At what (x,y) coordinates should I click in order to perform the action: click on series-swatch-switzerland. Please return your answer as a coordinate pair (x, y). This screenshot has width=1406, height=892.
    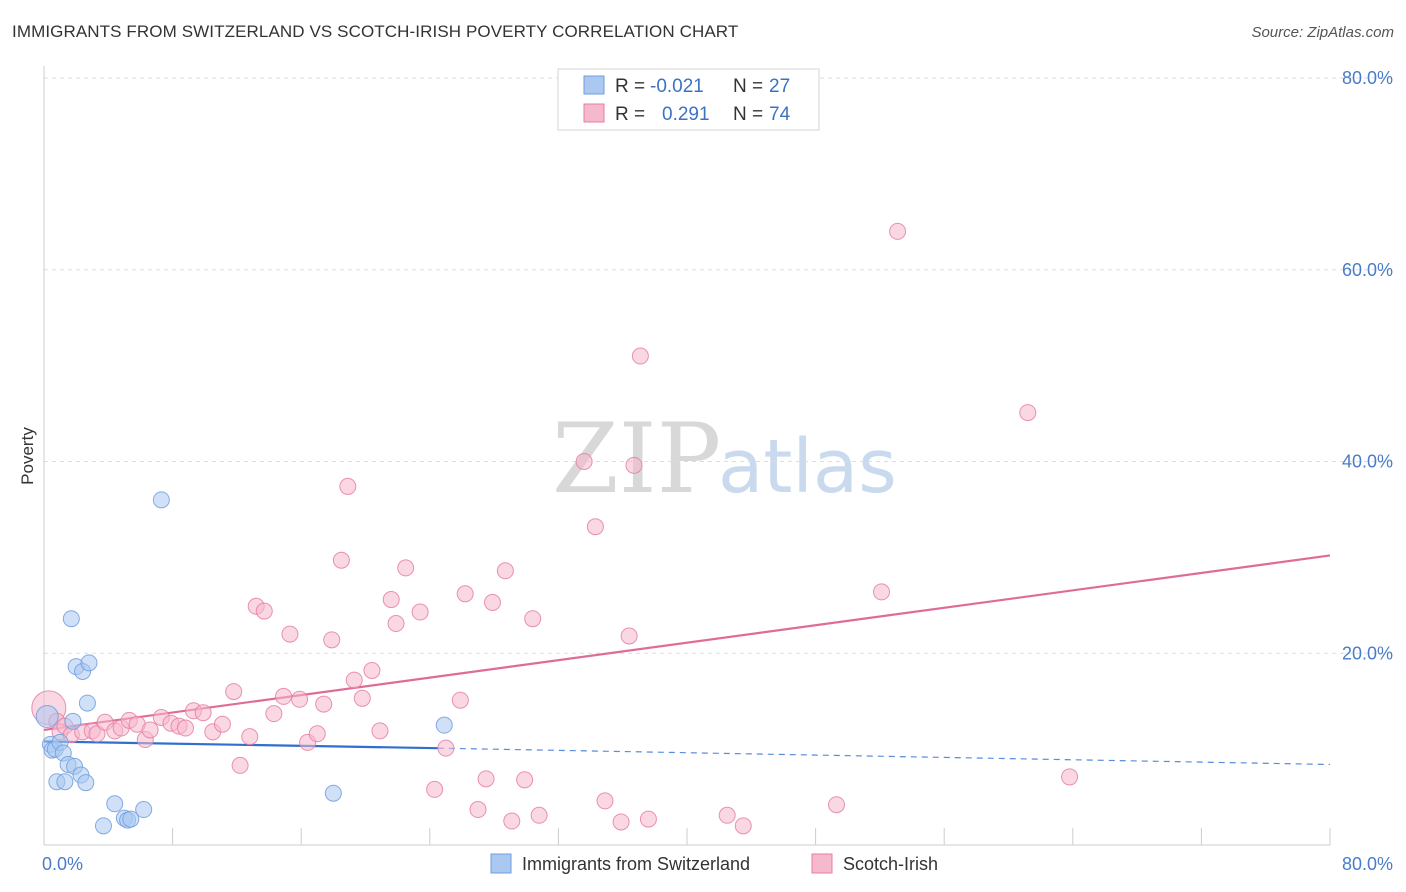
    Looking at the image, I should click on (501, 863).